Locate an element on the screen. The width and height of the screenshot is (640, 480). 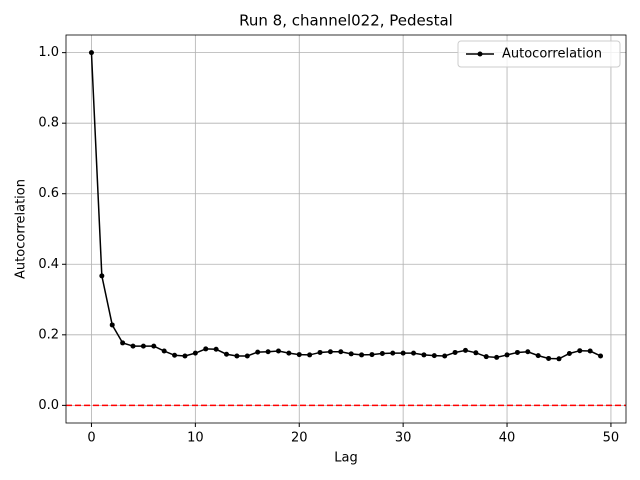
x-tick-label: 50 is located at coordinates (611, 438).